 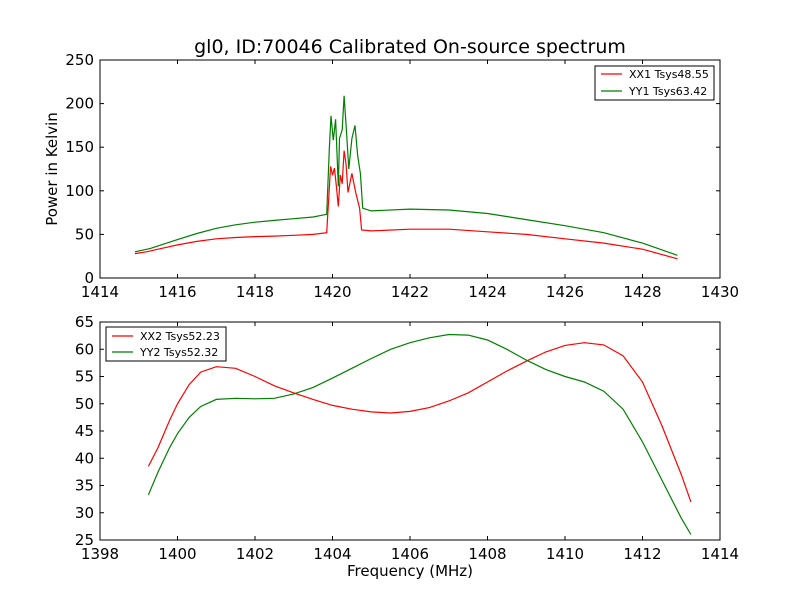 What do you see at coordinates (84, 458) in the screenshot?
I see `bottom-ytick-label: 40` at bounding box center [84, 458].